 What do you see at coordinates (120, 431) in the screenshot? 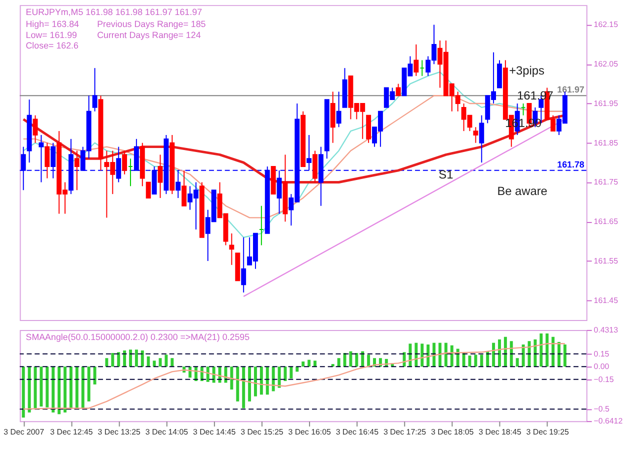
I see `x-tick-label: 3 Dec 13:25` at bounding box center [120, 431].